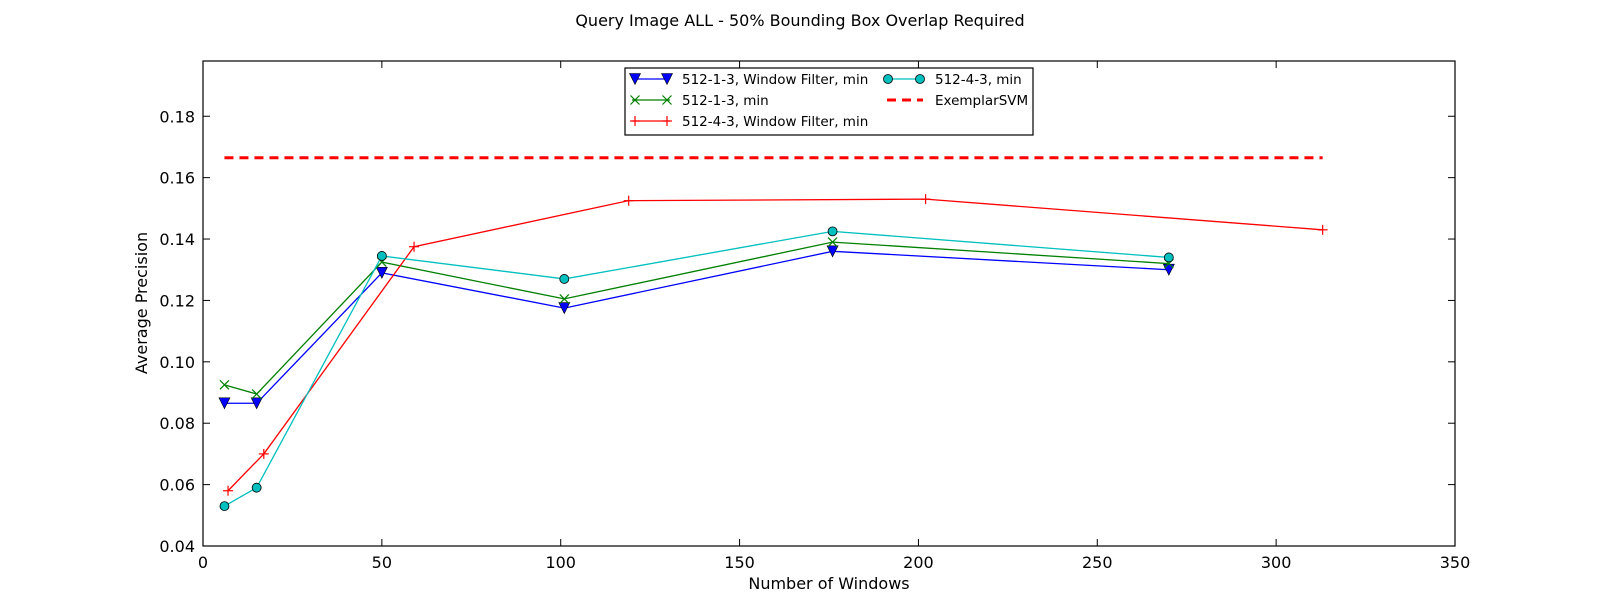  I want to click on legend-item: 512-1-3, Window Filter, min, so click(748, 80).